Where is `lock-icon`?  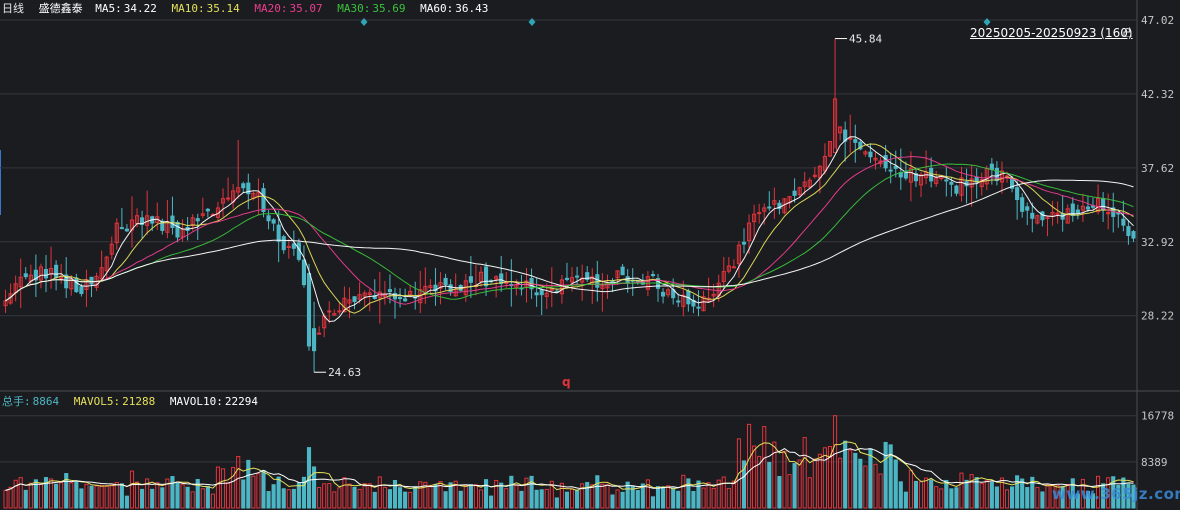 lock-icon is located at coordinates (1127, 32).